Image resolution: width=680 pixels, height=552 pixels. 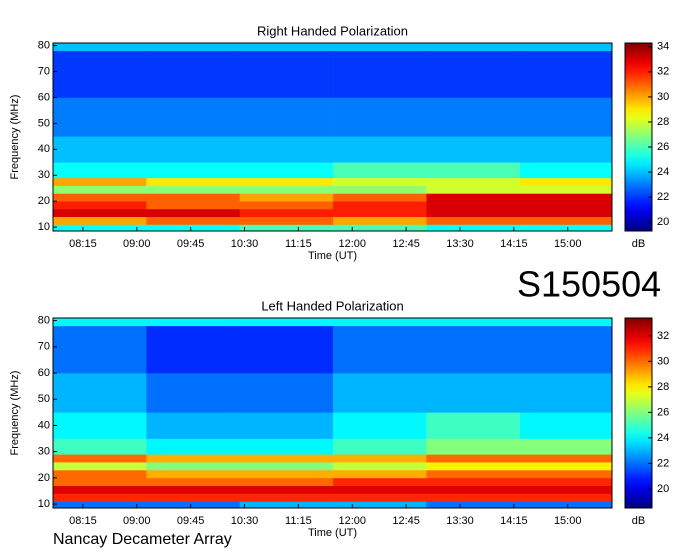 I want to click on chart-title: Right Handed Polarization, so click(x=332, y=30).